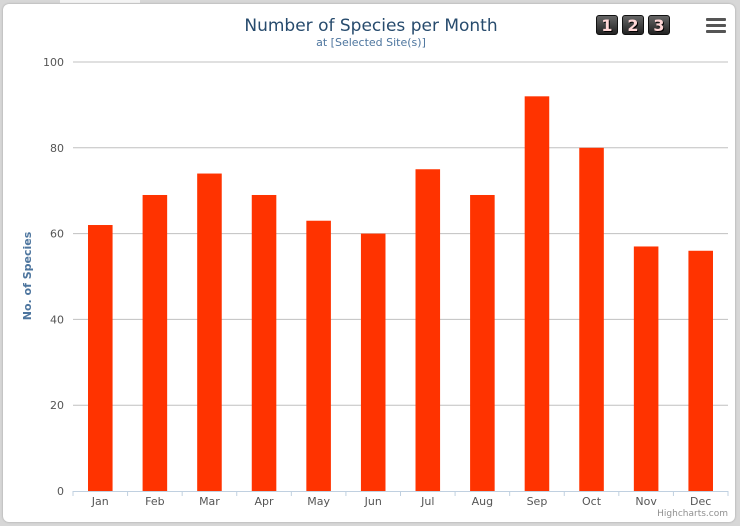 This screenshot has height=526, width=740. Describe the element at coordinates (659, 25) in the screenshot. I see `rank-button-3: 3` at that location.